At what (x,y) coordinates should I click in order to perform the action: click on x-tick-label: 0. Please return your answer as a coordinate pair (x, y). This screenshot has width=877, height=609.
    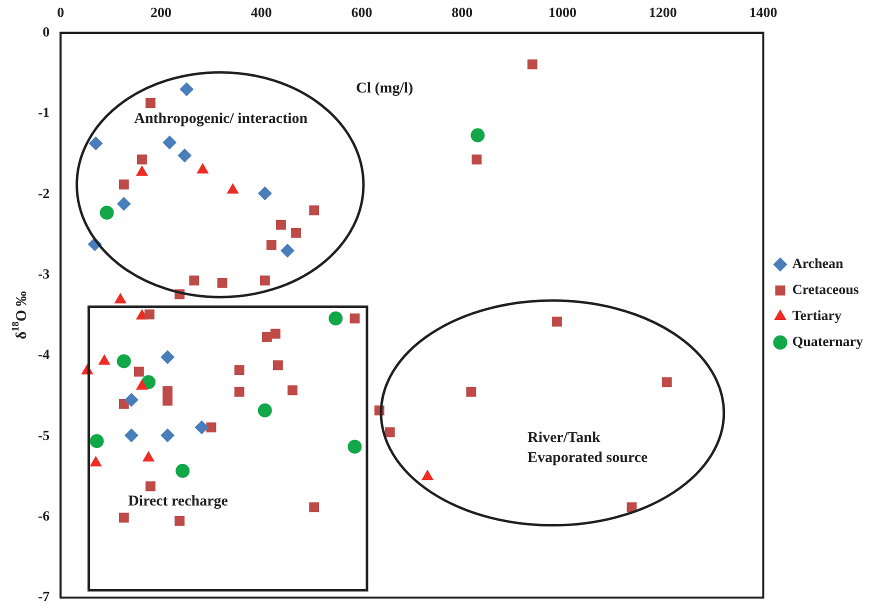
    Looking at the image, I should click on (60, 14).